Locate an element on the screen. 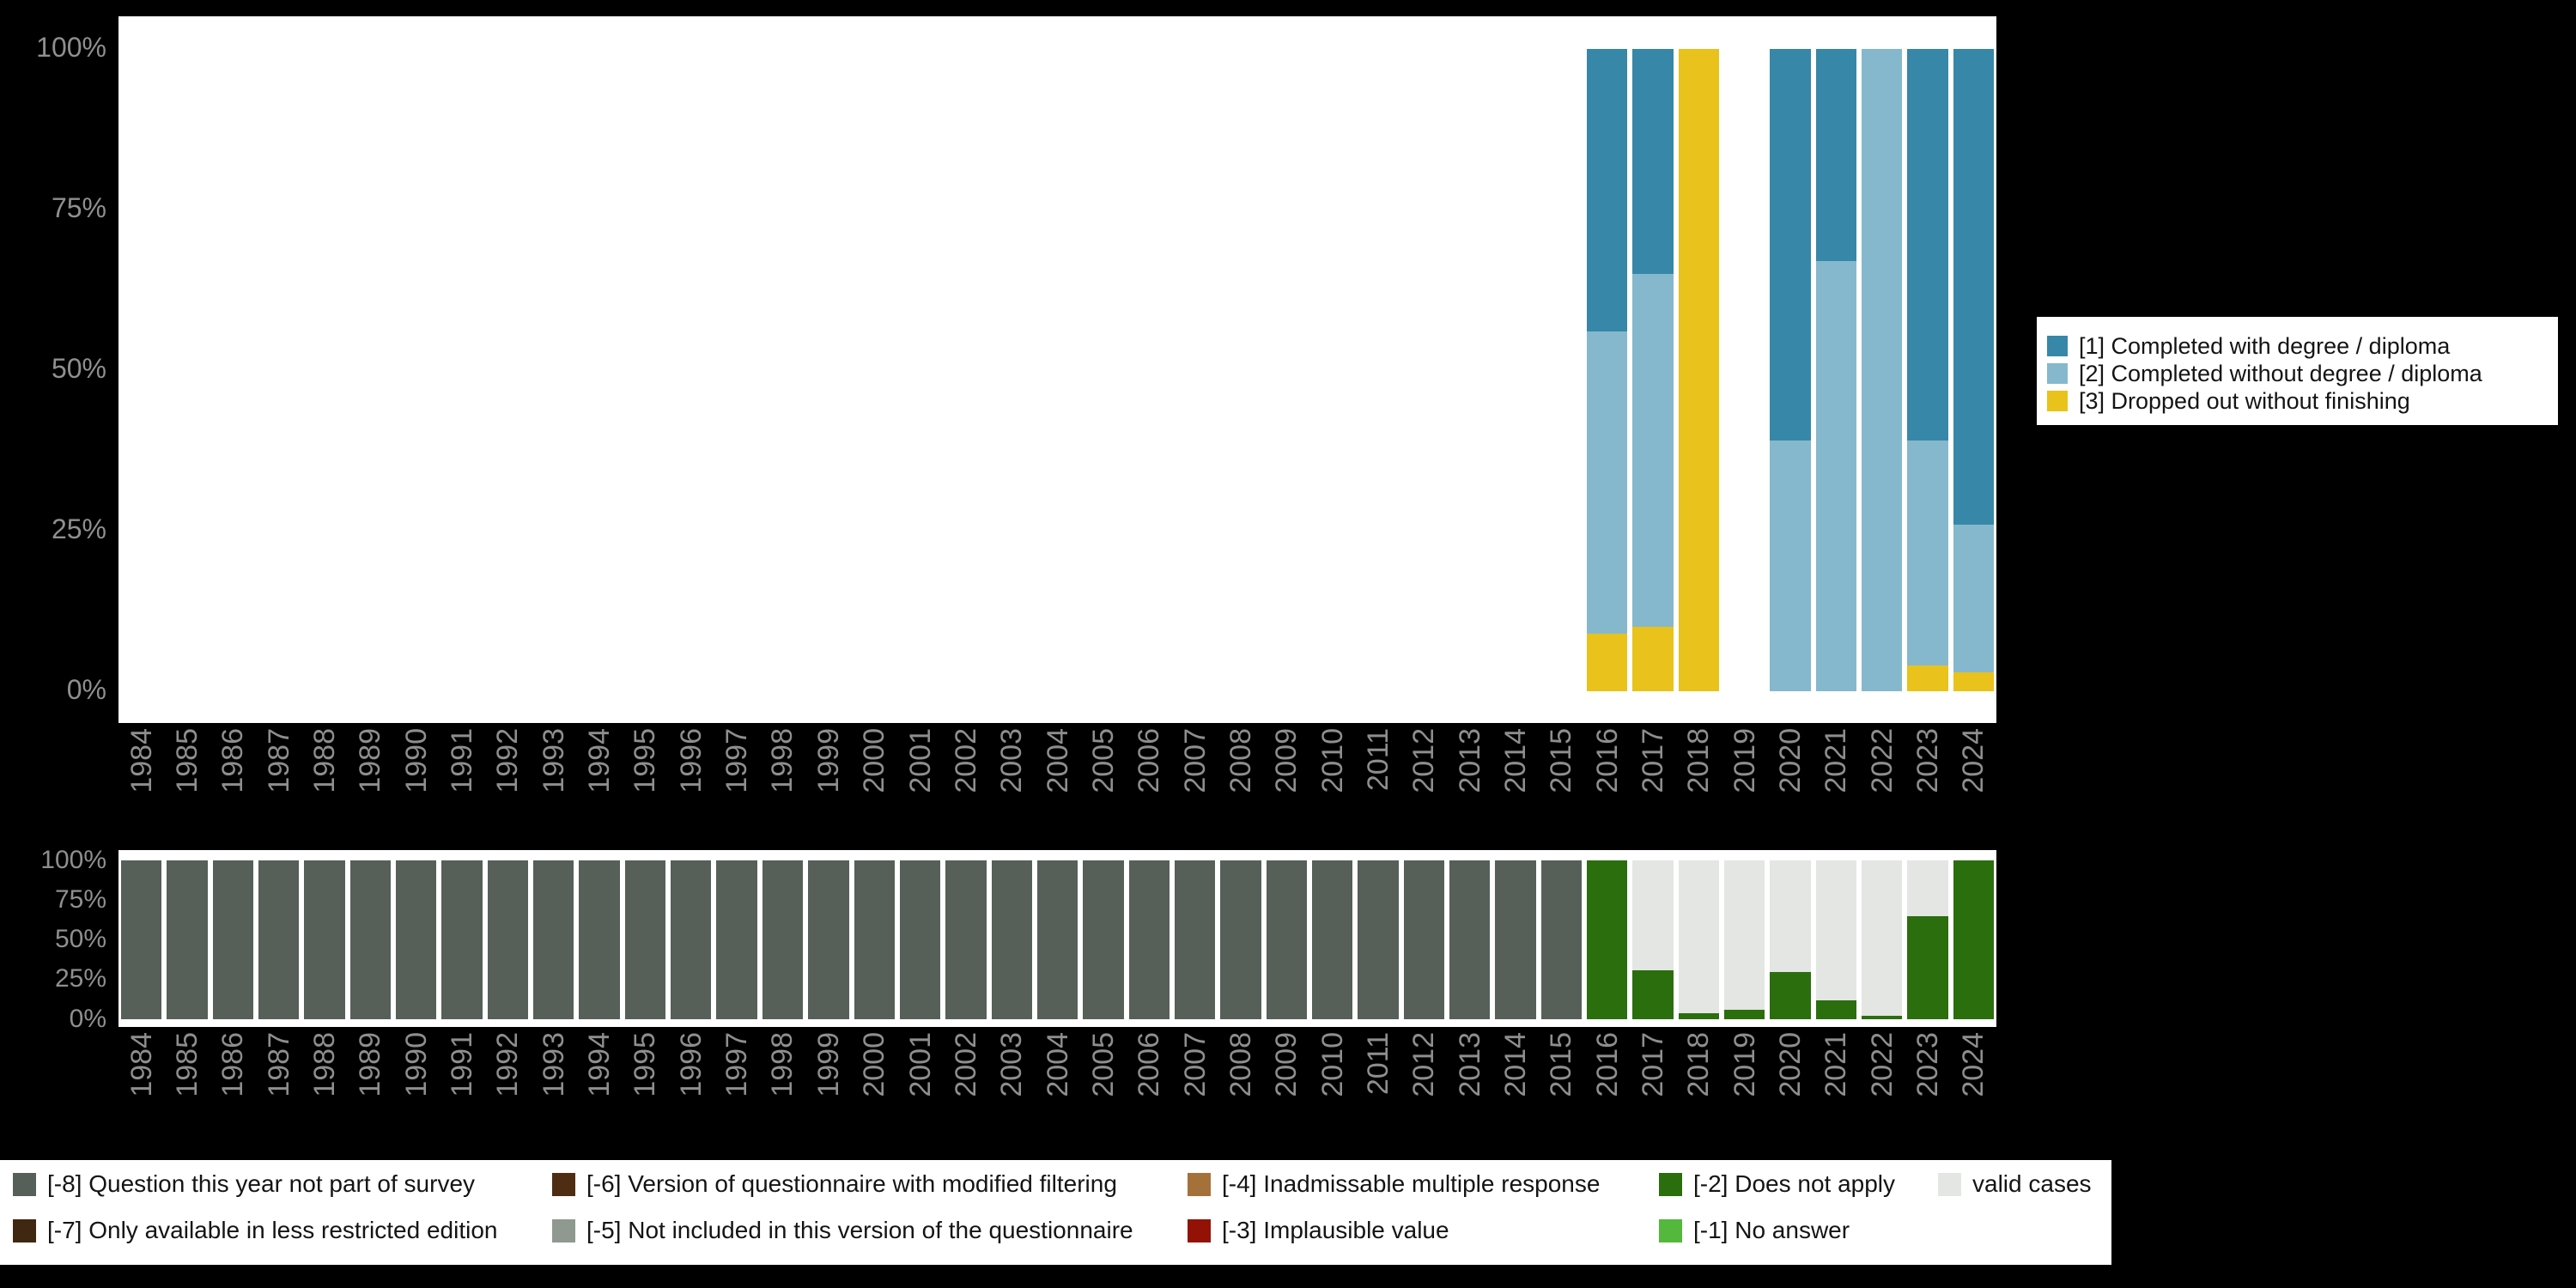 The height and width of the screenshot is (1288, 2576). x-tick-label: 2022 is located at coordinates (1882, 760).